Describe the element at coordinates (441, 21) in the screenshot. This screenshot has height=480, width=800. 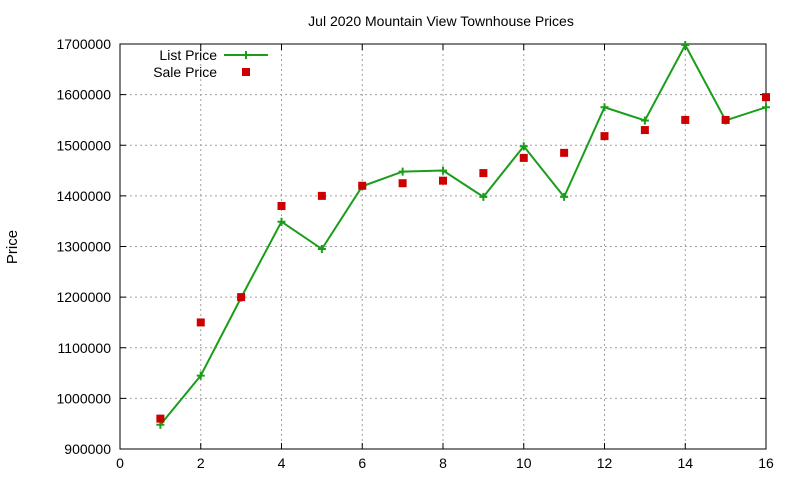
I see `chart-title: Jul 2020 Mountain View Townhouse Prices` at that location.